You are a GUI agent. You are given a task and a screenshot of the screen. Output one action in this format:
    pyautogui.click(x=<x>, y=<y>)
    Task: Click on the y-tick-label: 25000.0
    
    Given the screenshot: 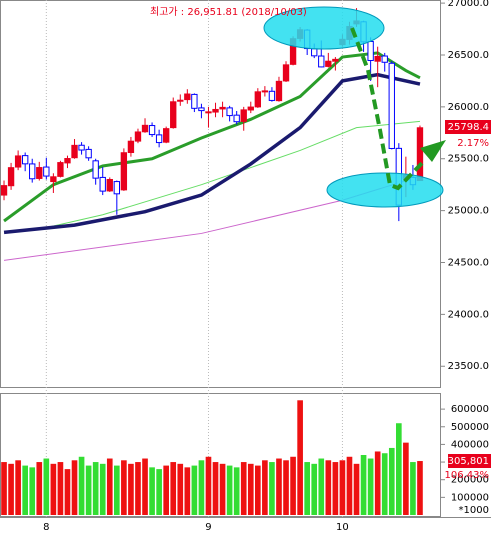 What is the action you would take?
    pyautogui.click(x=468, y=211)
    